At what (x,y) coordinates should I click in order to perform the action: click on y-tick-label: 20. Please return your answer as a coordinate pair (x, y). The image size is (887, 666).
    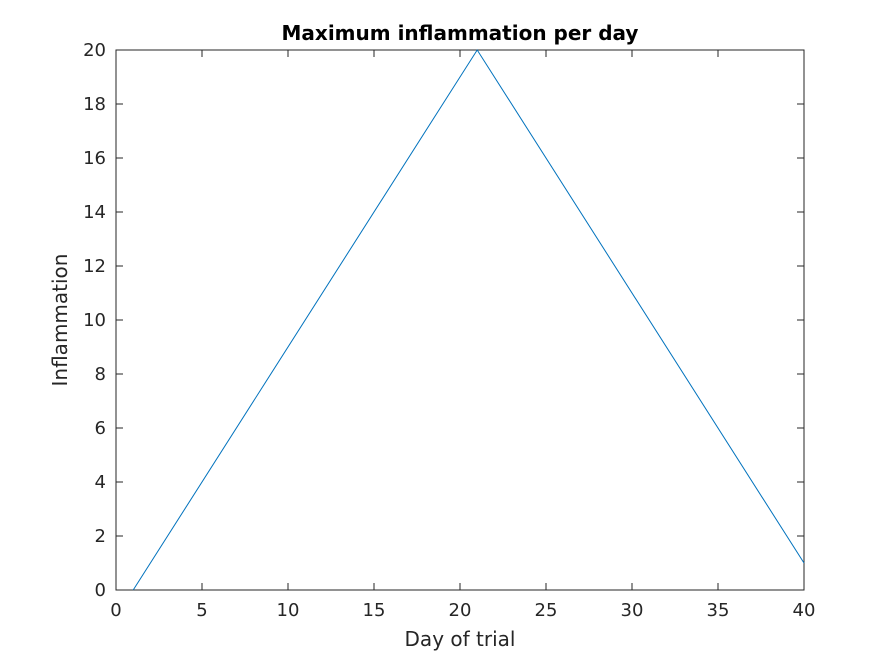
    Looking at the image, I should click on (94, 50).